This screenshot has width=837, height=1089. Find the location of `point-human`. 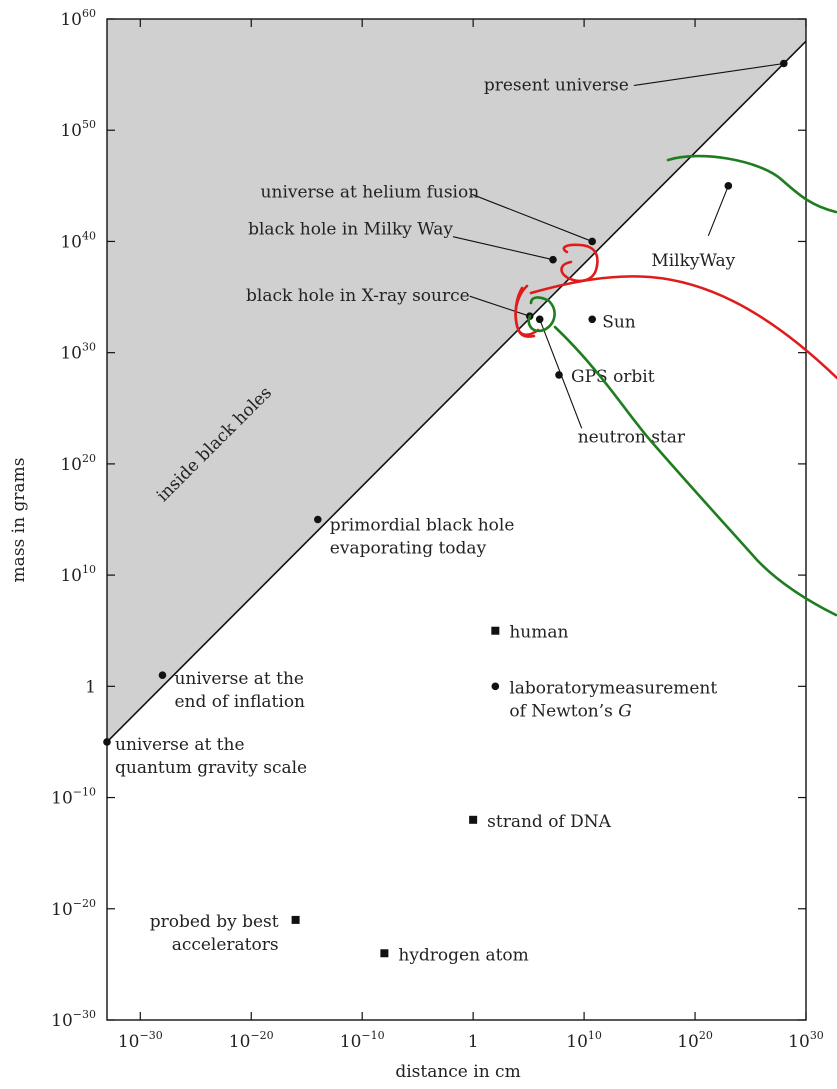

point-human is located at coordinates (495, 630).